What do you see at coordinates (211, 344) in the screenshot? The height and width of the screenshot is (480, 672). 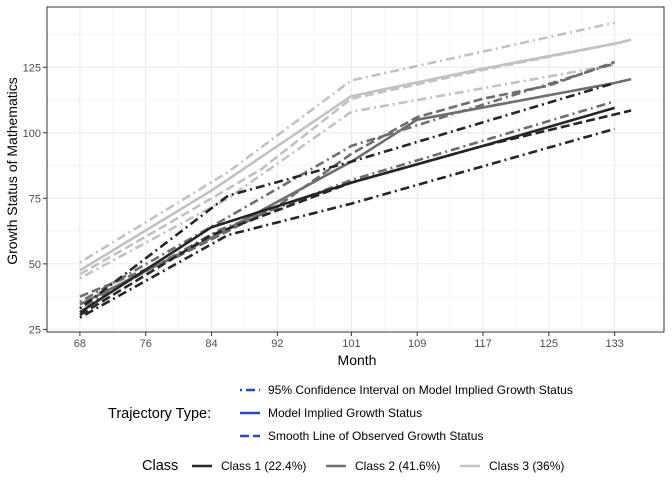 I see `x-tick-label: 84` at bounding box center [211, 344].